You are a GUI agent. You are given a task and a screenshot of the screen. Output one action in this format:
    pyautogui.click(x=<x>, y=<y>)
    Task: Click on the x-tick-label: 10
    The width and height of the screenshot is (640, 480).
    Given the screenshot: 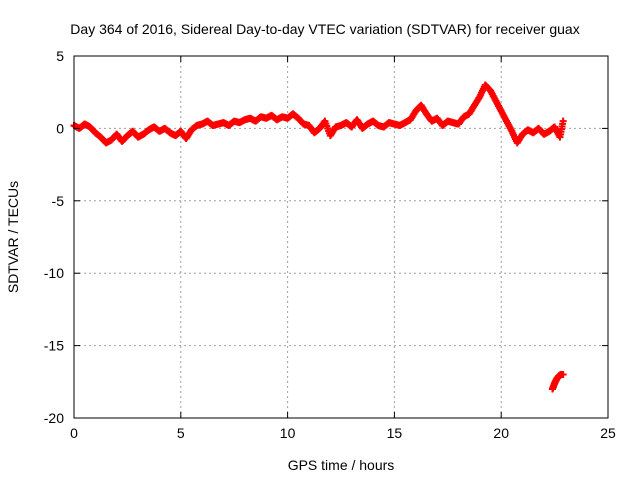 What is the action you would take?
    pyautogui.click(x=288, y=433)
    